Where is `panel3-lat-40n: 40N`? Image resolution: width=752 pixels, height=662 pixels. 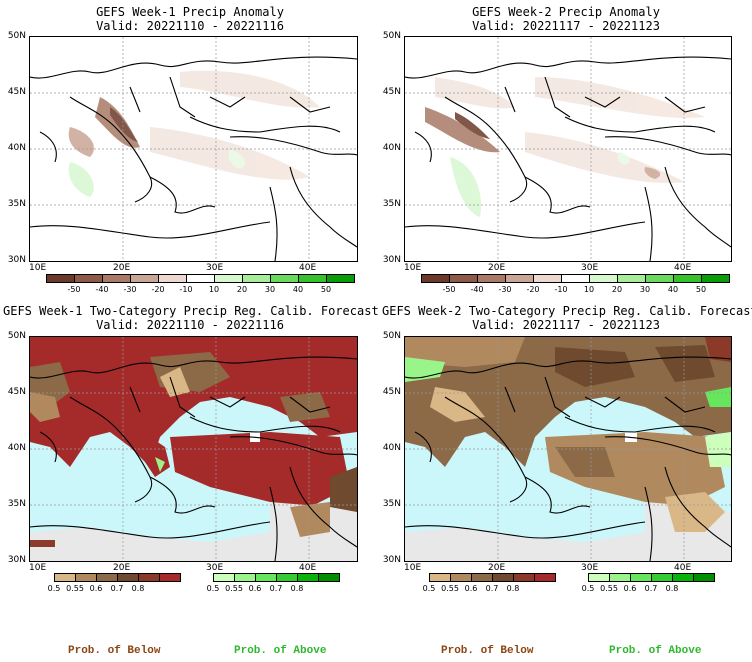 panel3-lat-40n: 40N is located at coordinates (16, 448).